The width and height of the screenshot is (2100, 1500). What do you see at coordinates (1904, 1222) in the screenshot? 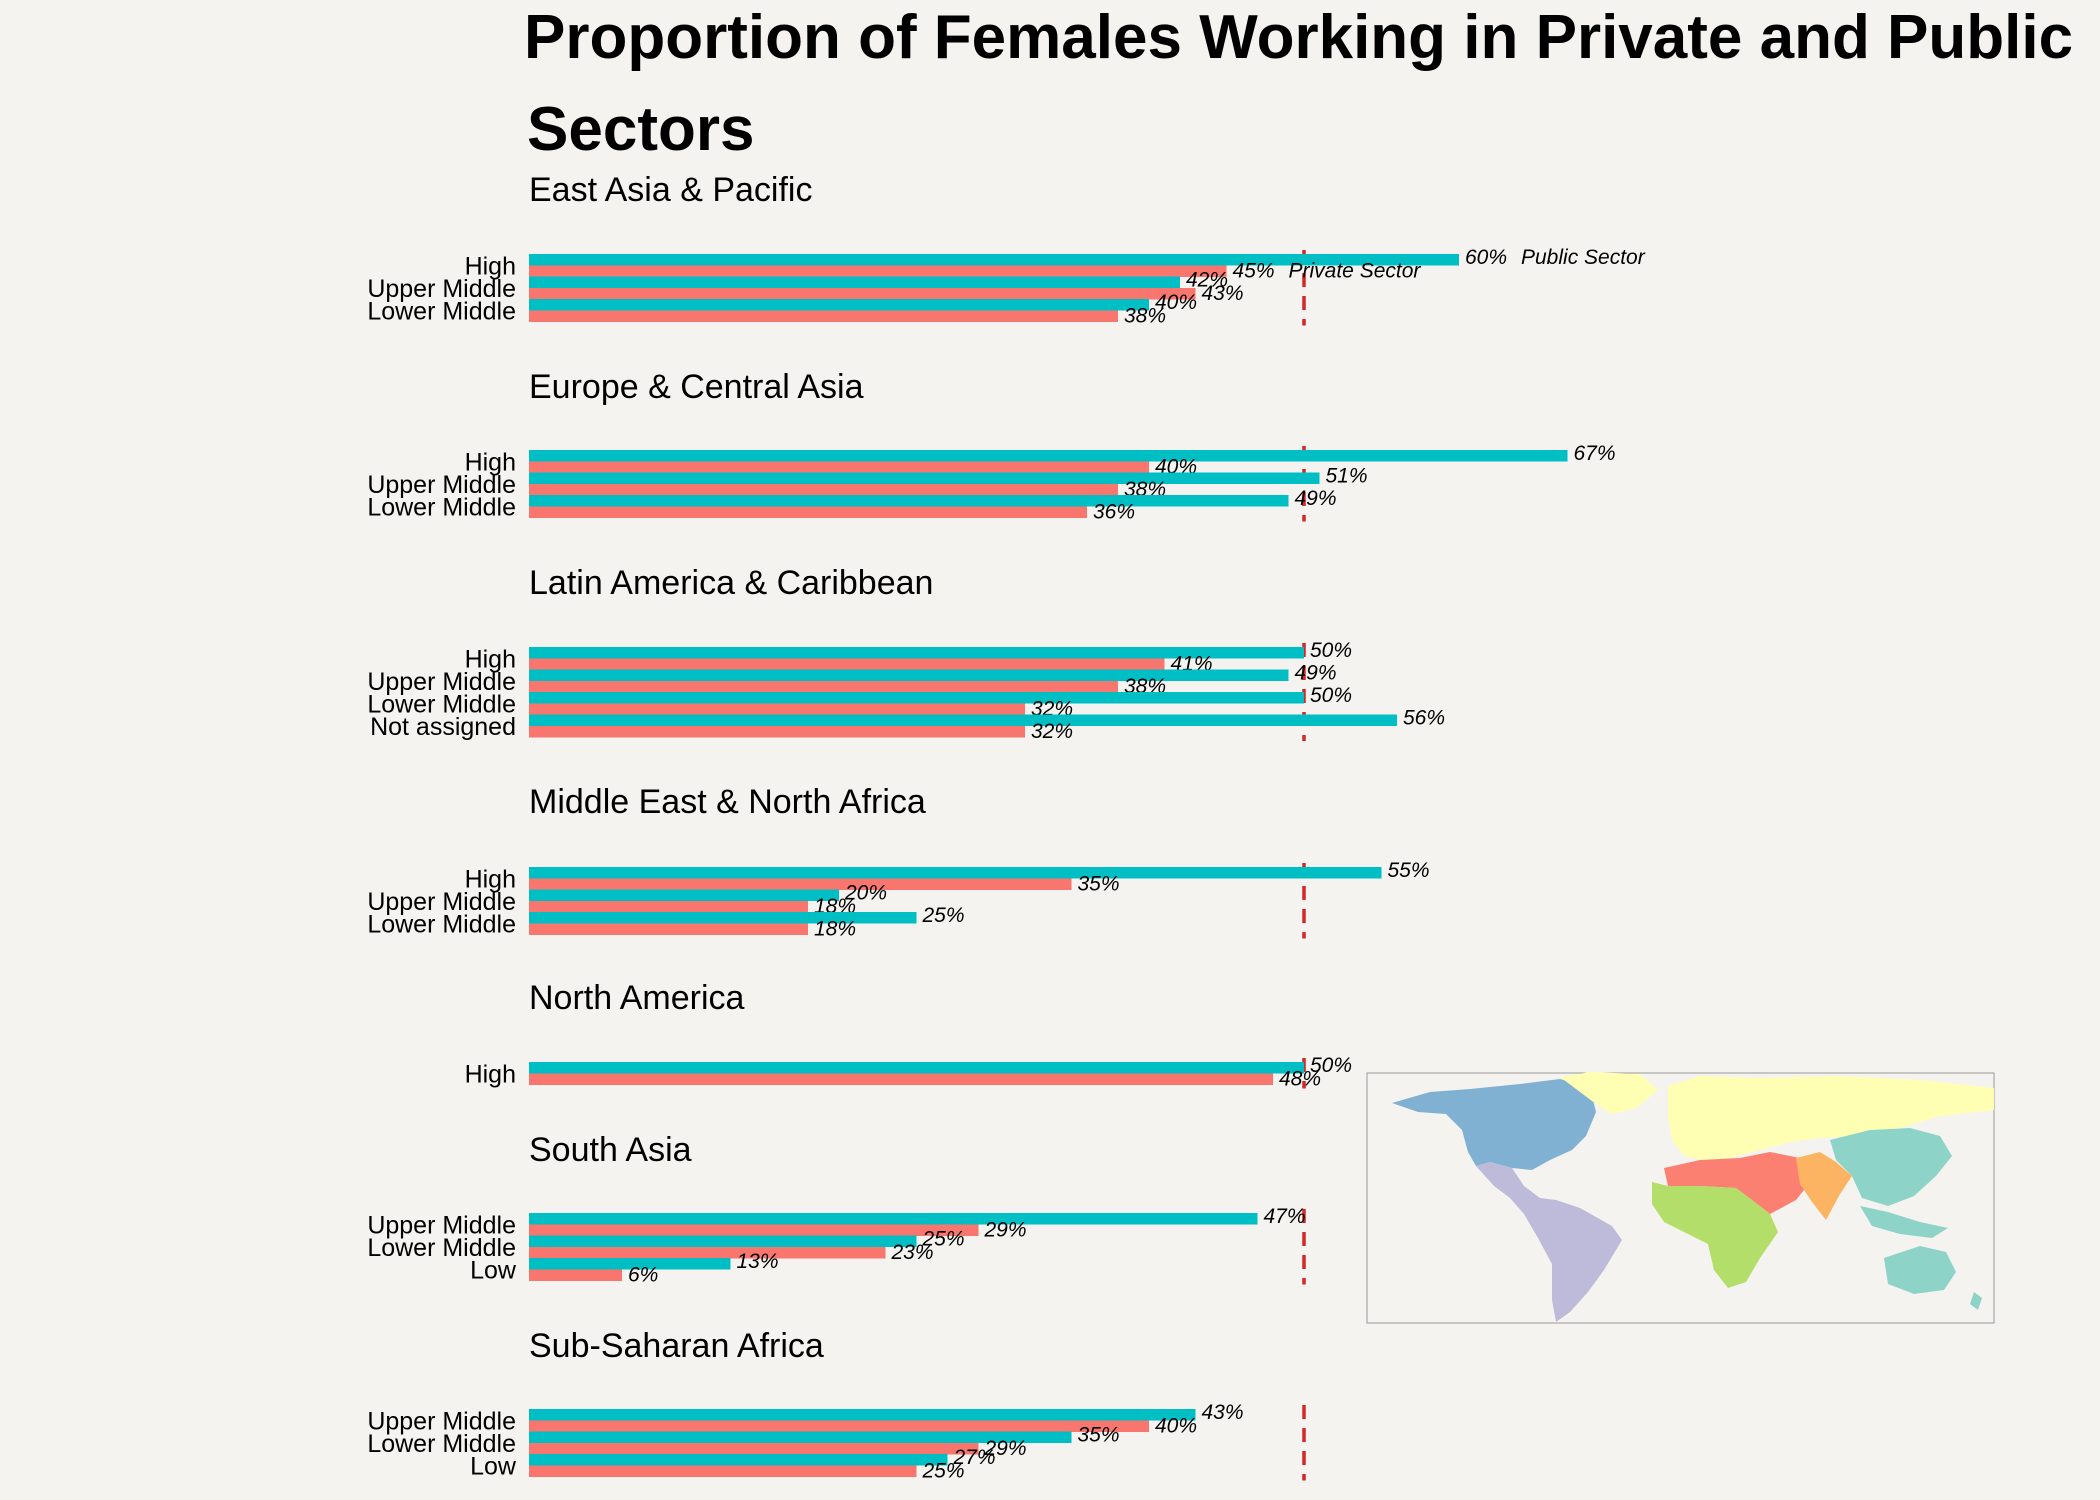
I see `map-region-southeast-asia` at bounding box center [1904, 1222].